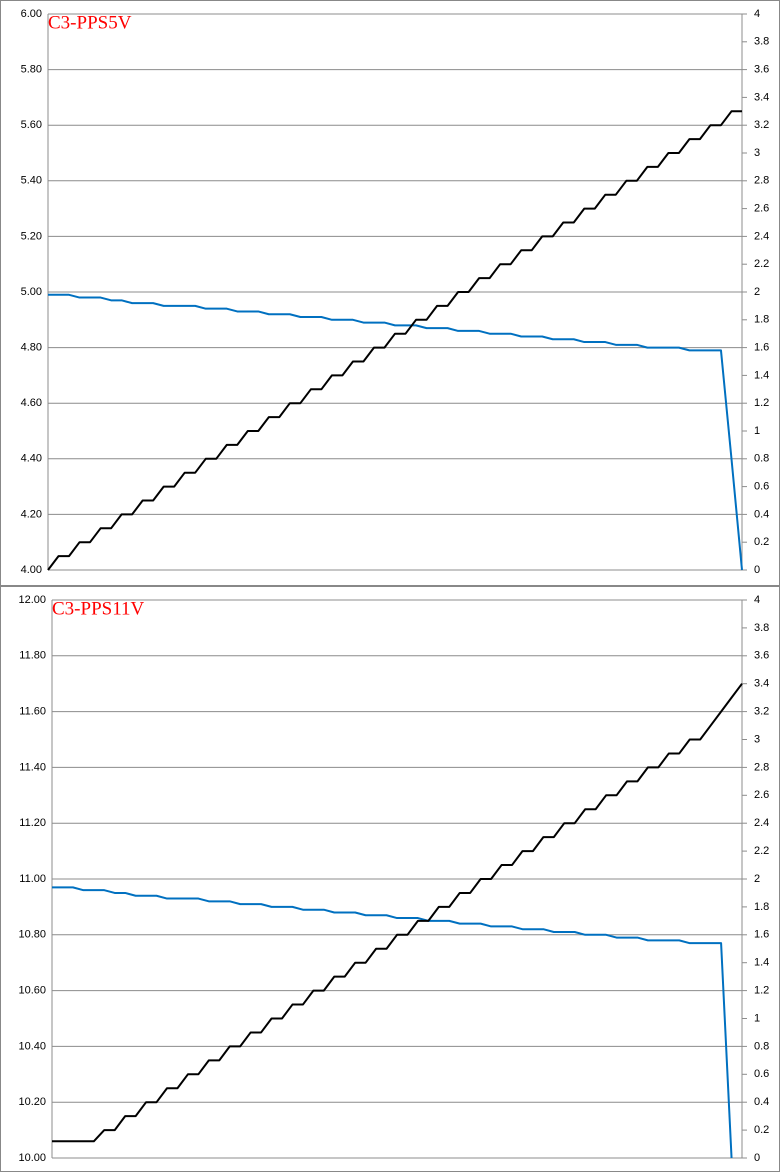 This screenshot has height=1172, width=780. I want to click on y-tick-label: 4.20, so click(31, 514).